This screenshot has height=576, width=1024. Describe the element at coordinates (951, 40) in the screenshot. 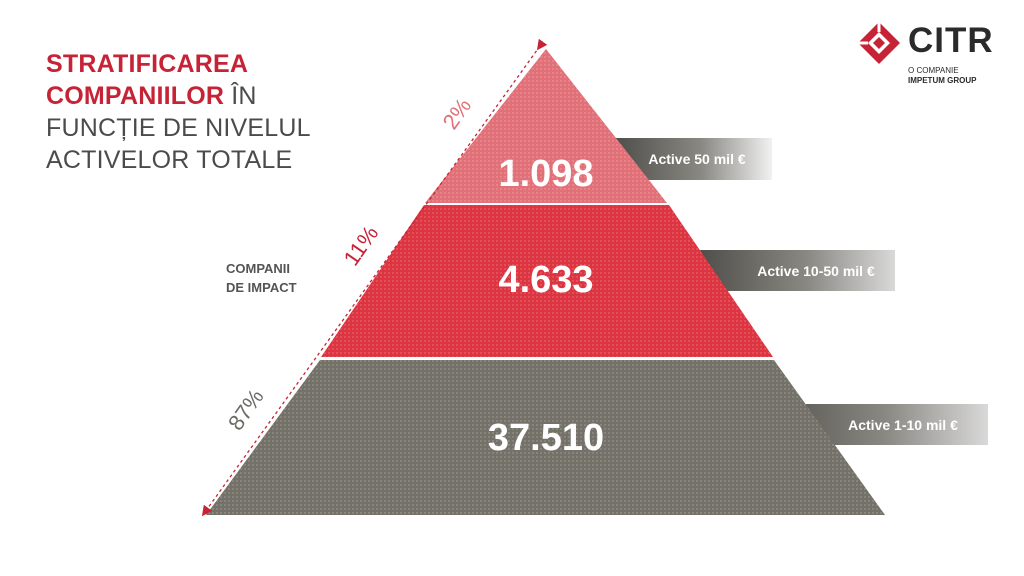

I see `logo-name: CITR` at that location.